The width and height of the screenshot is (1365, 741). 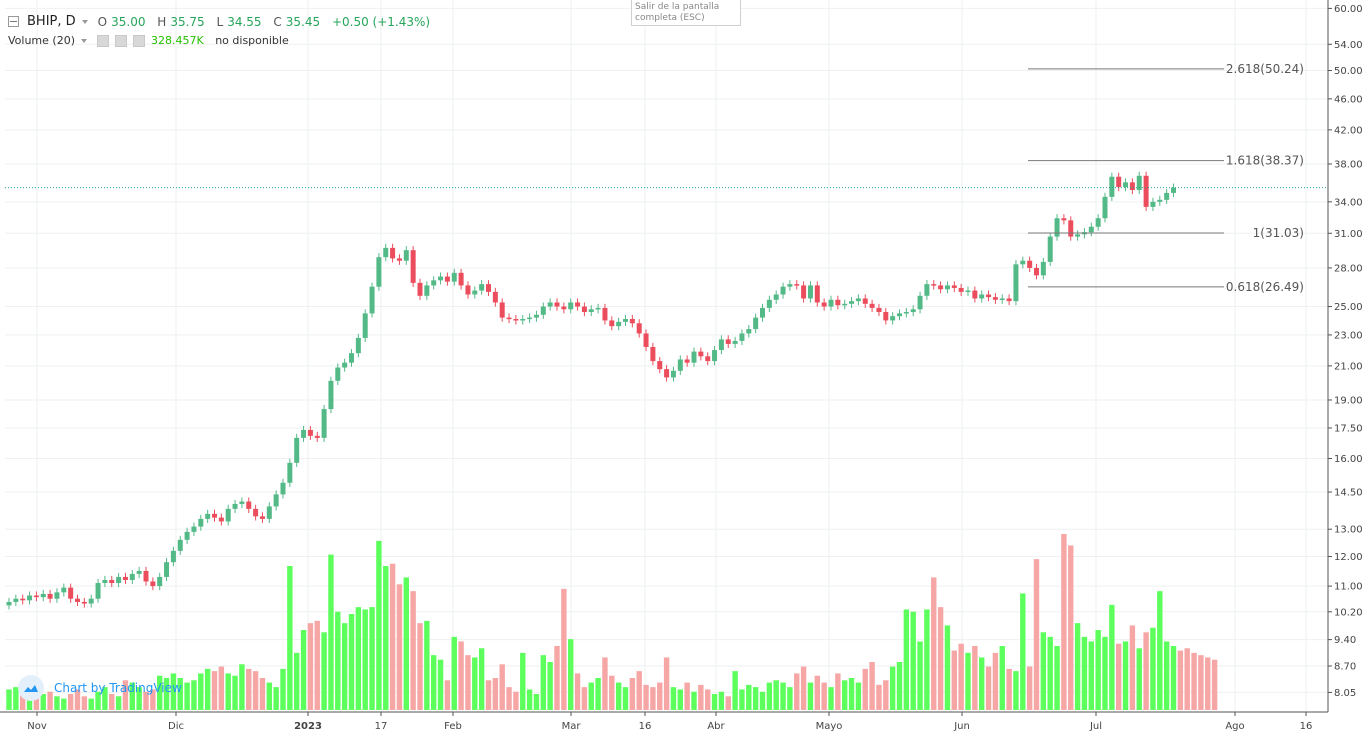 I want to click on time-tick-label: Ago, so click(x=1234, y=726).